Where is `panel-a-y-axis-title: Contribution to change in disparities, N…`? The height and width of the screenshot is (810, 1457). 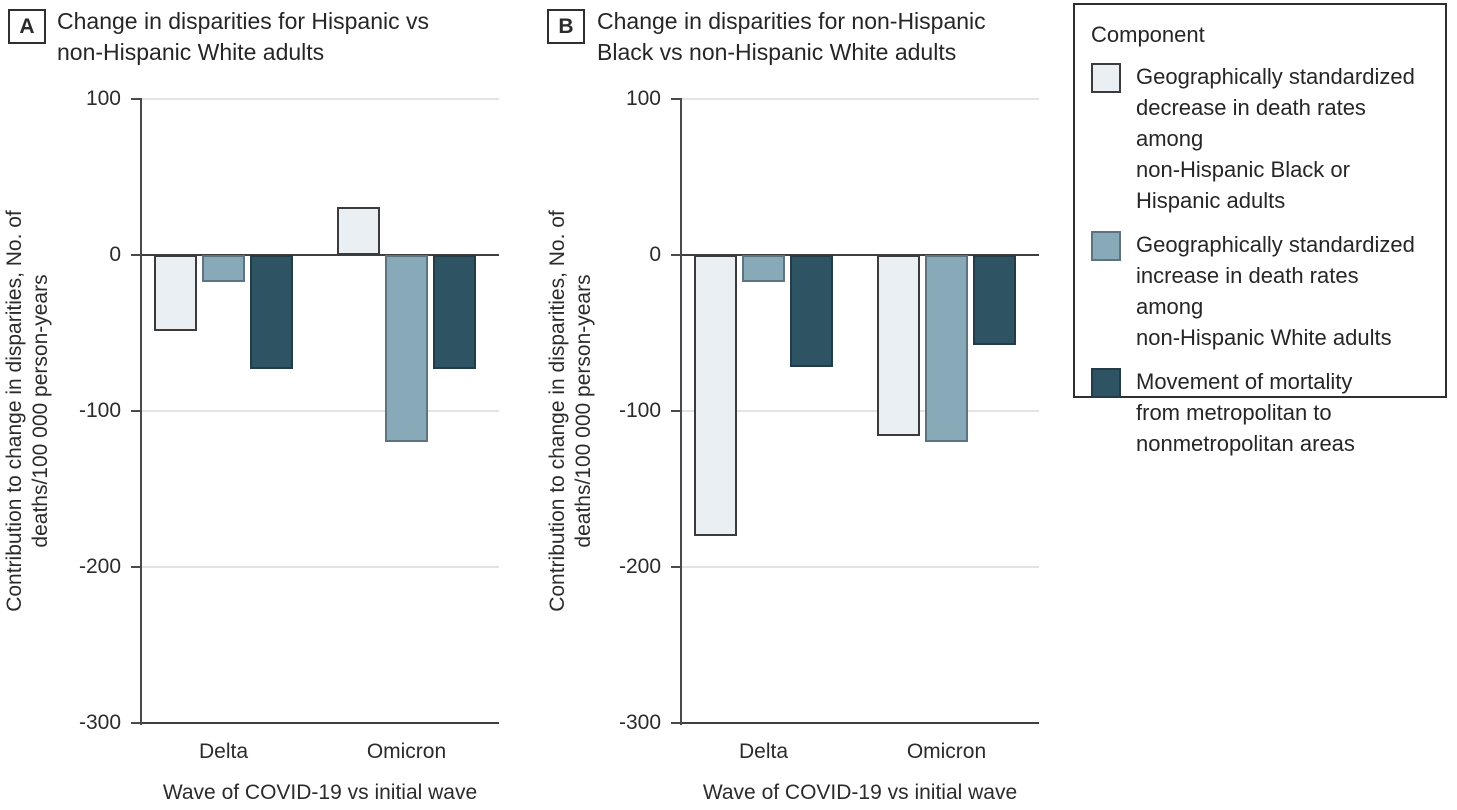 panel-a-y-axis-title: Contribution to change in disparities, N… is located at coordinates (29, 411).